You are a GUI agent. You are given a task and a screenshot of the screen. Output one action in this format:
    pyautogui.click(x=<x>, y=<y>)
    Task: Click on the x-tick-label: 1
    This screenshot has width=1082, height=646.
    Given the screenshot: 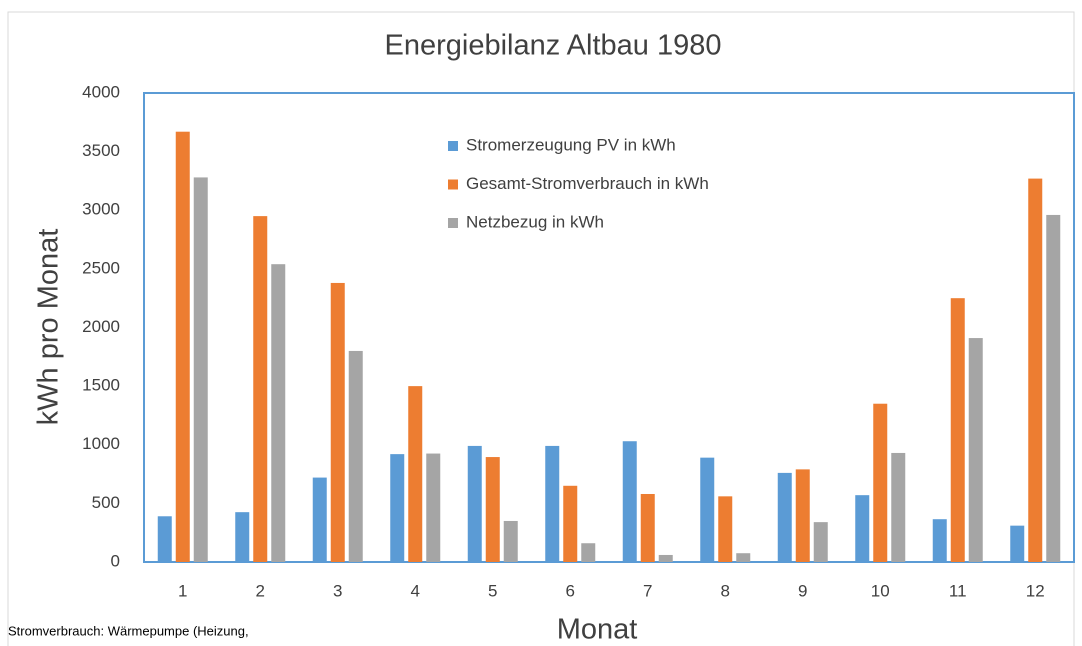 What is the action you would take?
    pyautogui.click(x=182, y=590)
    